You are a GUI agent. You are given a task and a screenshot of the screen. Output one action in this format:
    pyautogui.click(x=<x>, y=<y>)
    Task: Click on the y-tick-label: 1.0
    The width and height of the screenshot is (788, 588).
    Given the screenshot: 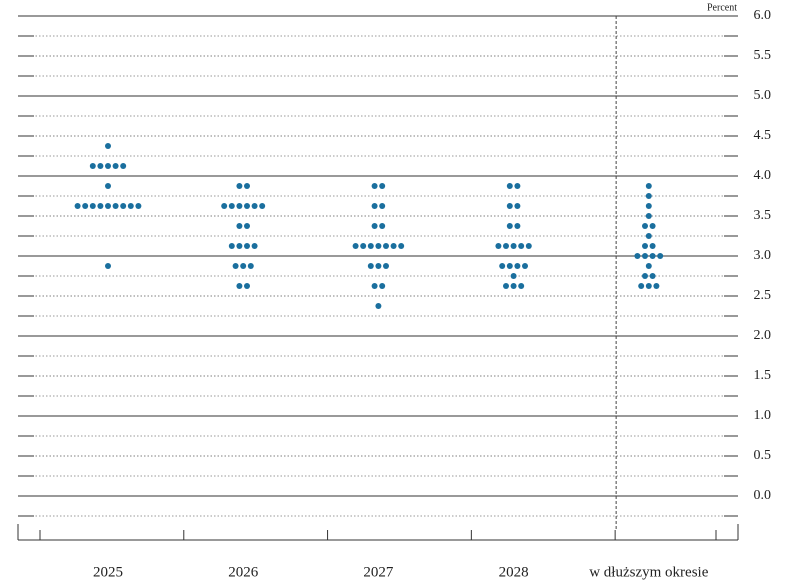 What is the action you would take?
    pyautogui.click(x=763, y=415)
    